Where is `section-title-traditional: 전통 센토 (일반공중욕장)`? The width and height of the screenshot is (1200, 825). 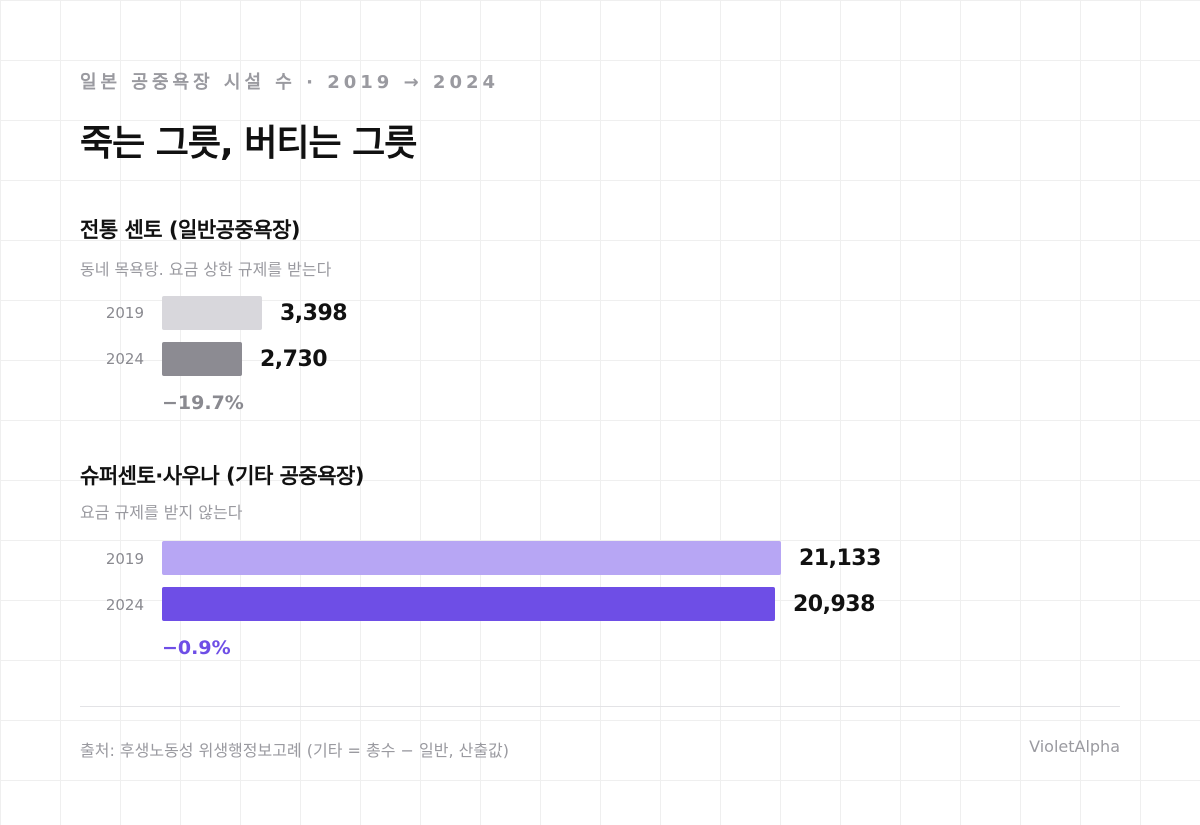
section-title-traditional: 전통 센토 (일반공중욕장) is located at coordinates (190, 230).